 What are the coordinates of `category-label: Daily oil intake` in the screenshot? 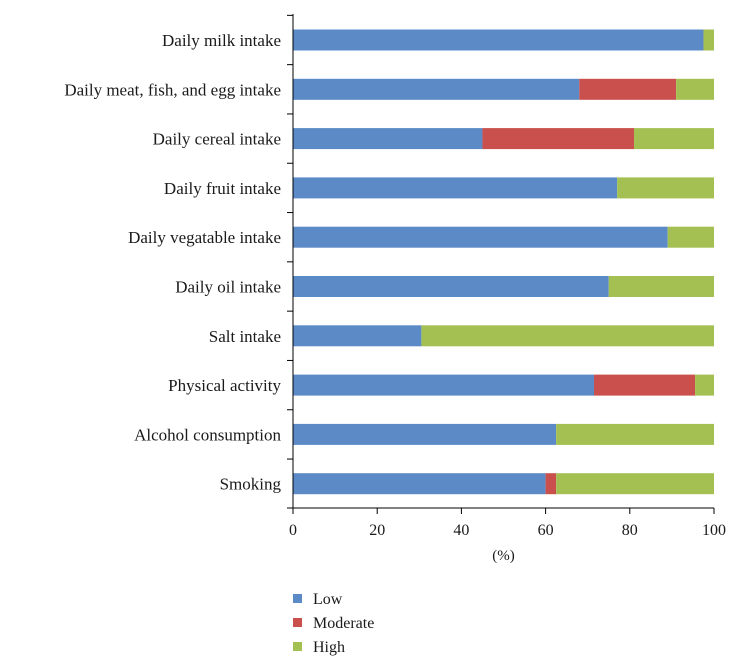 It's located at (228, 287).